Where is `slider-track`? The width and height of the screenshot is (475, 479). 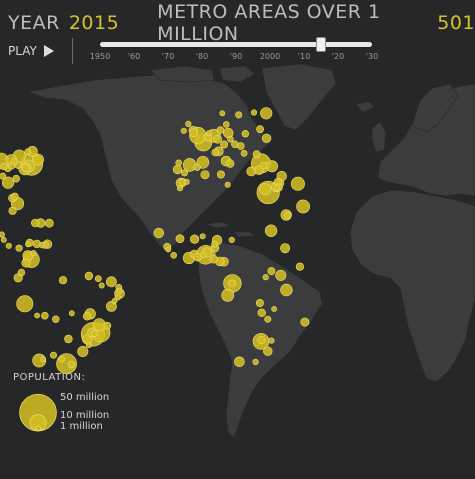
slider-track is located at coordinates (236, 44).